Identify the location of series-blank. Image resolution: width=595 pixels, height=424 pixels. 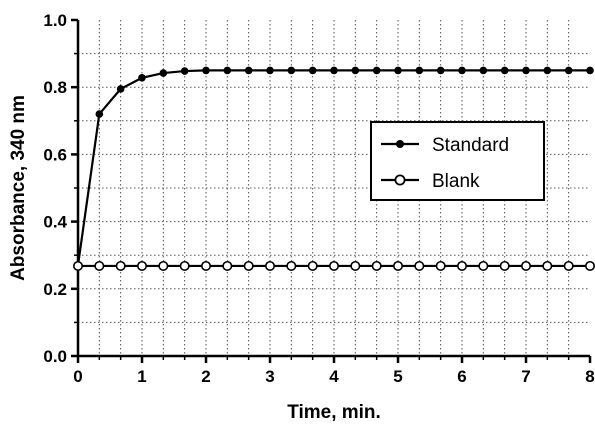
(334, 265).